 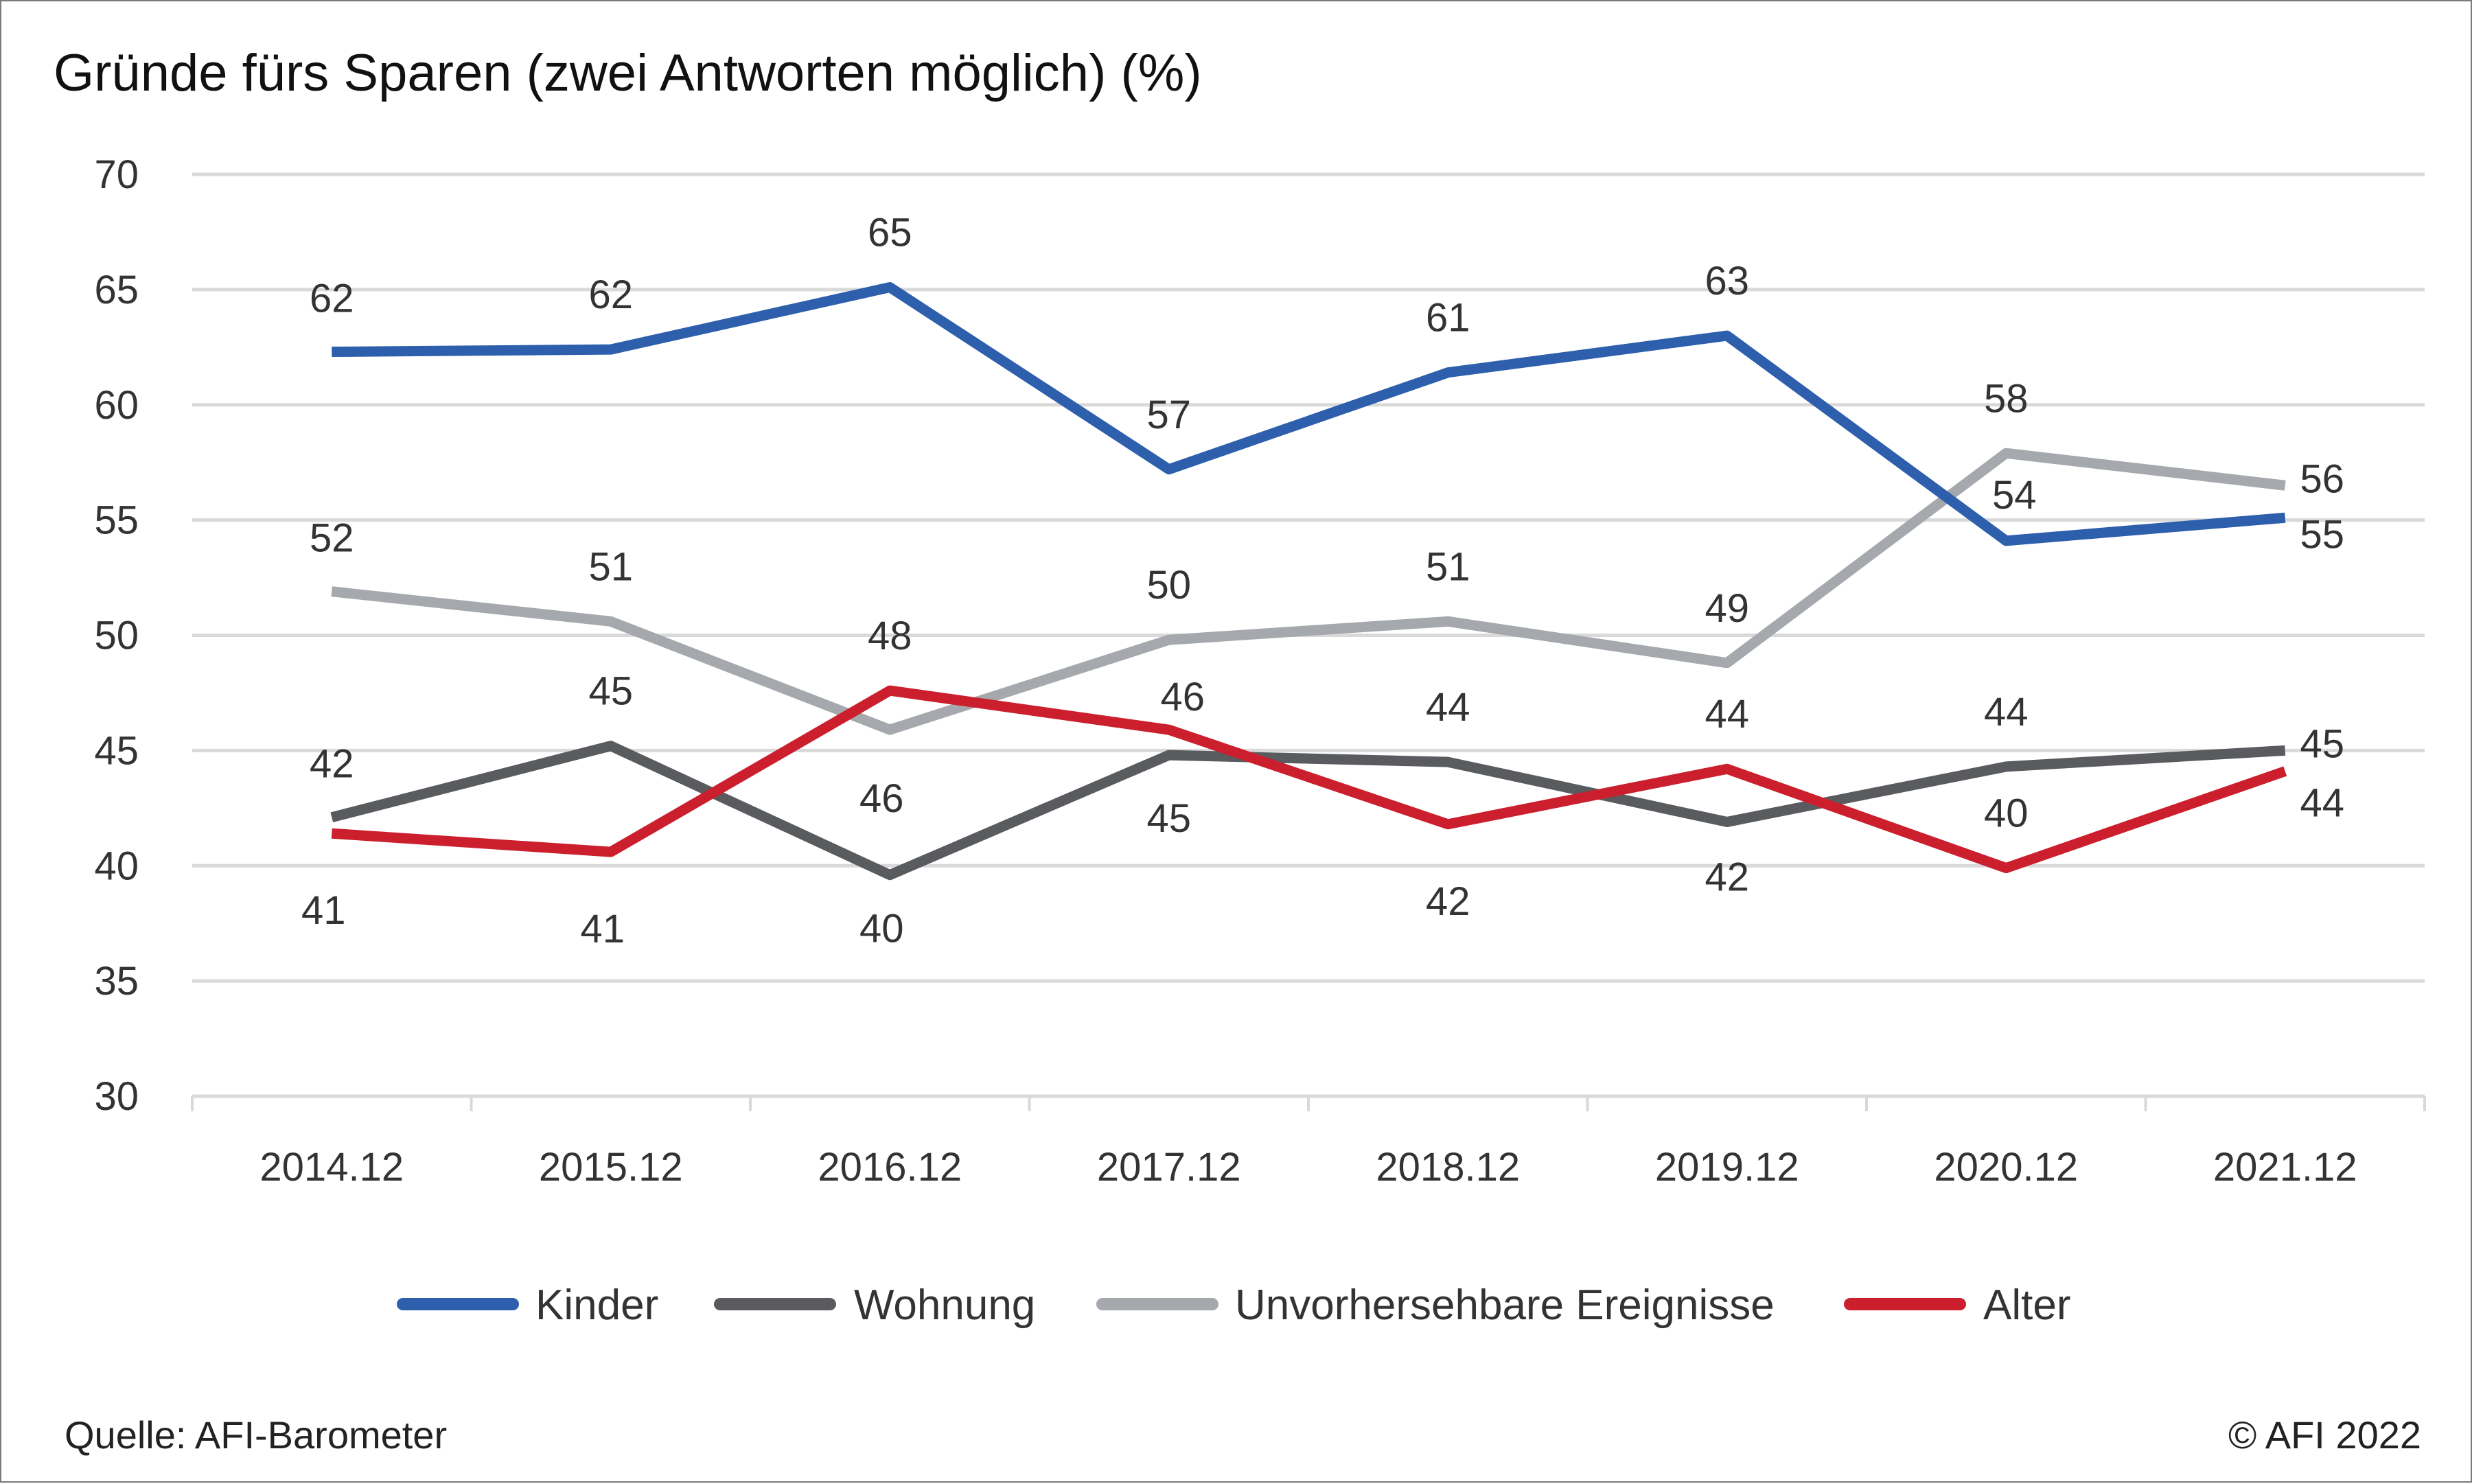 I want to click on x-tick-label: 2021.12, so click(x=2285, y=1167).